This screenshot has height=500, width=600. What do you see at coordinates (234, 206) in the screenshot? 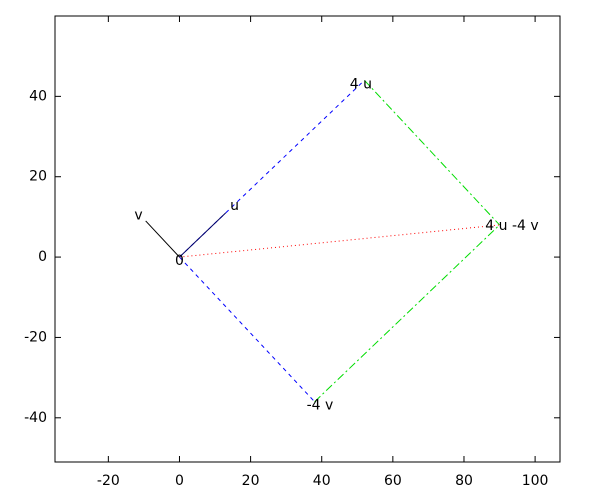
I see `point-label: u` at bounding box center [234, 206].